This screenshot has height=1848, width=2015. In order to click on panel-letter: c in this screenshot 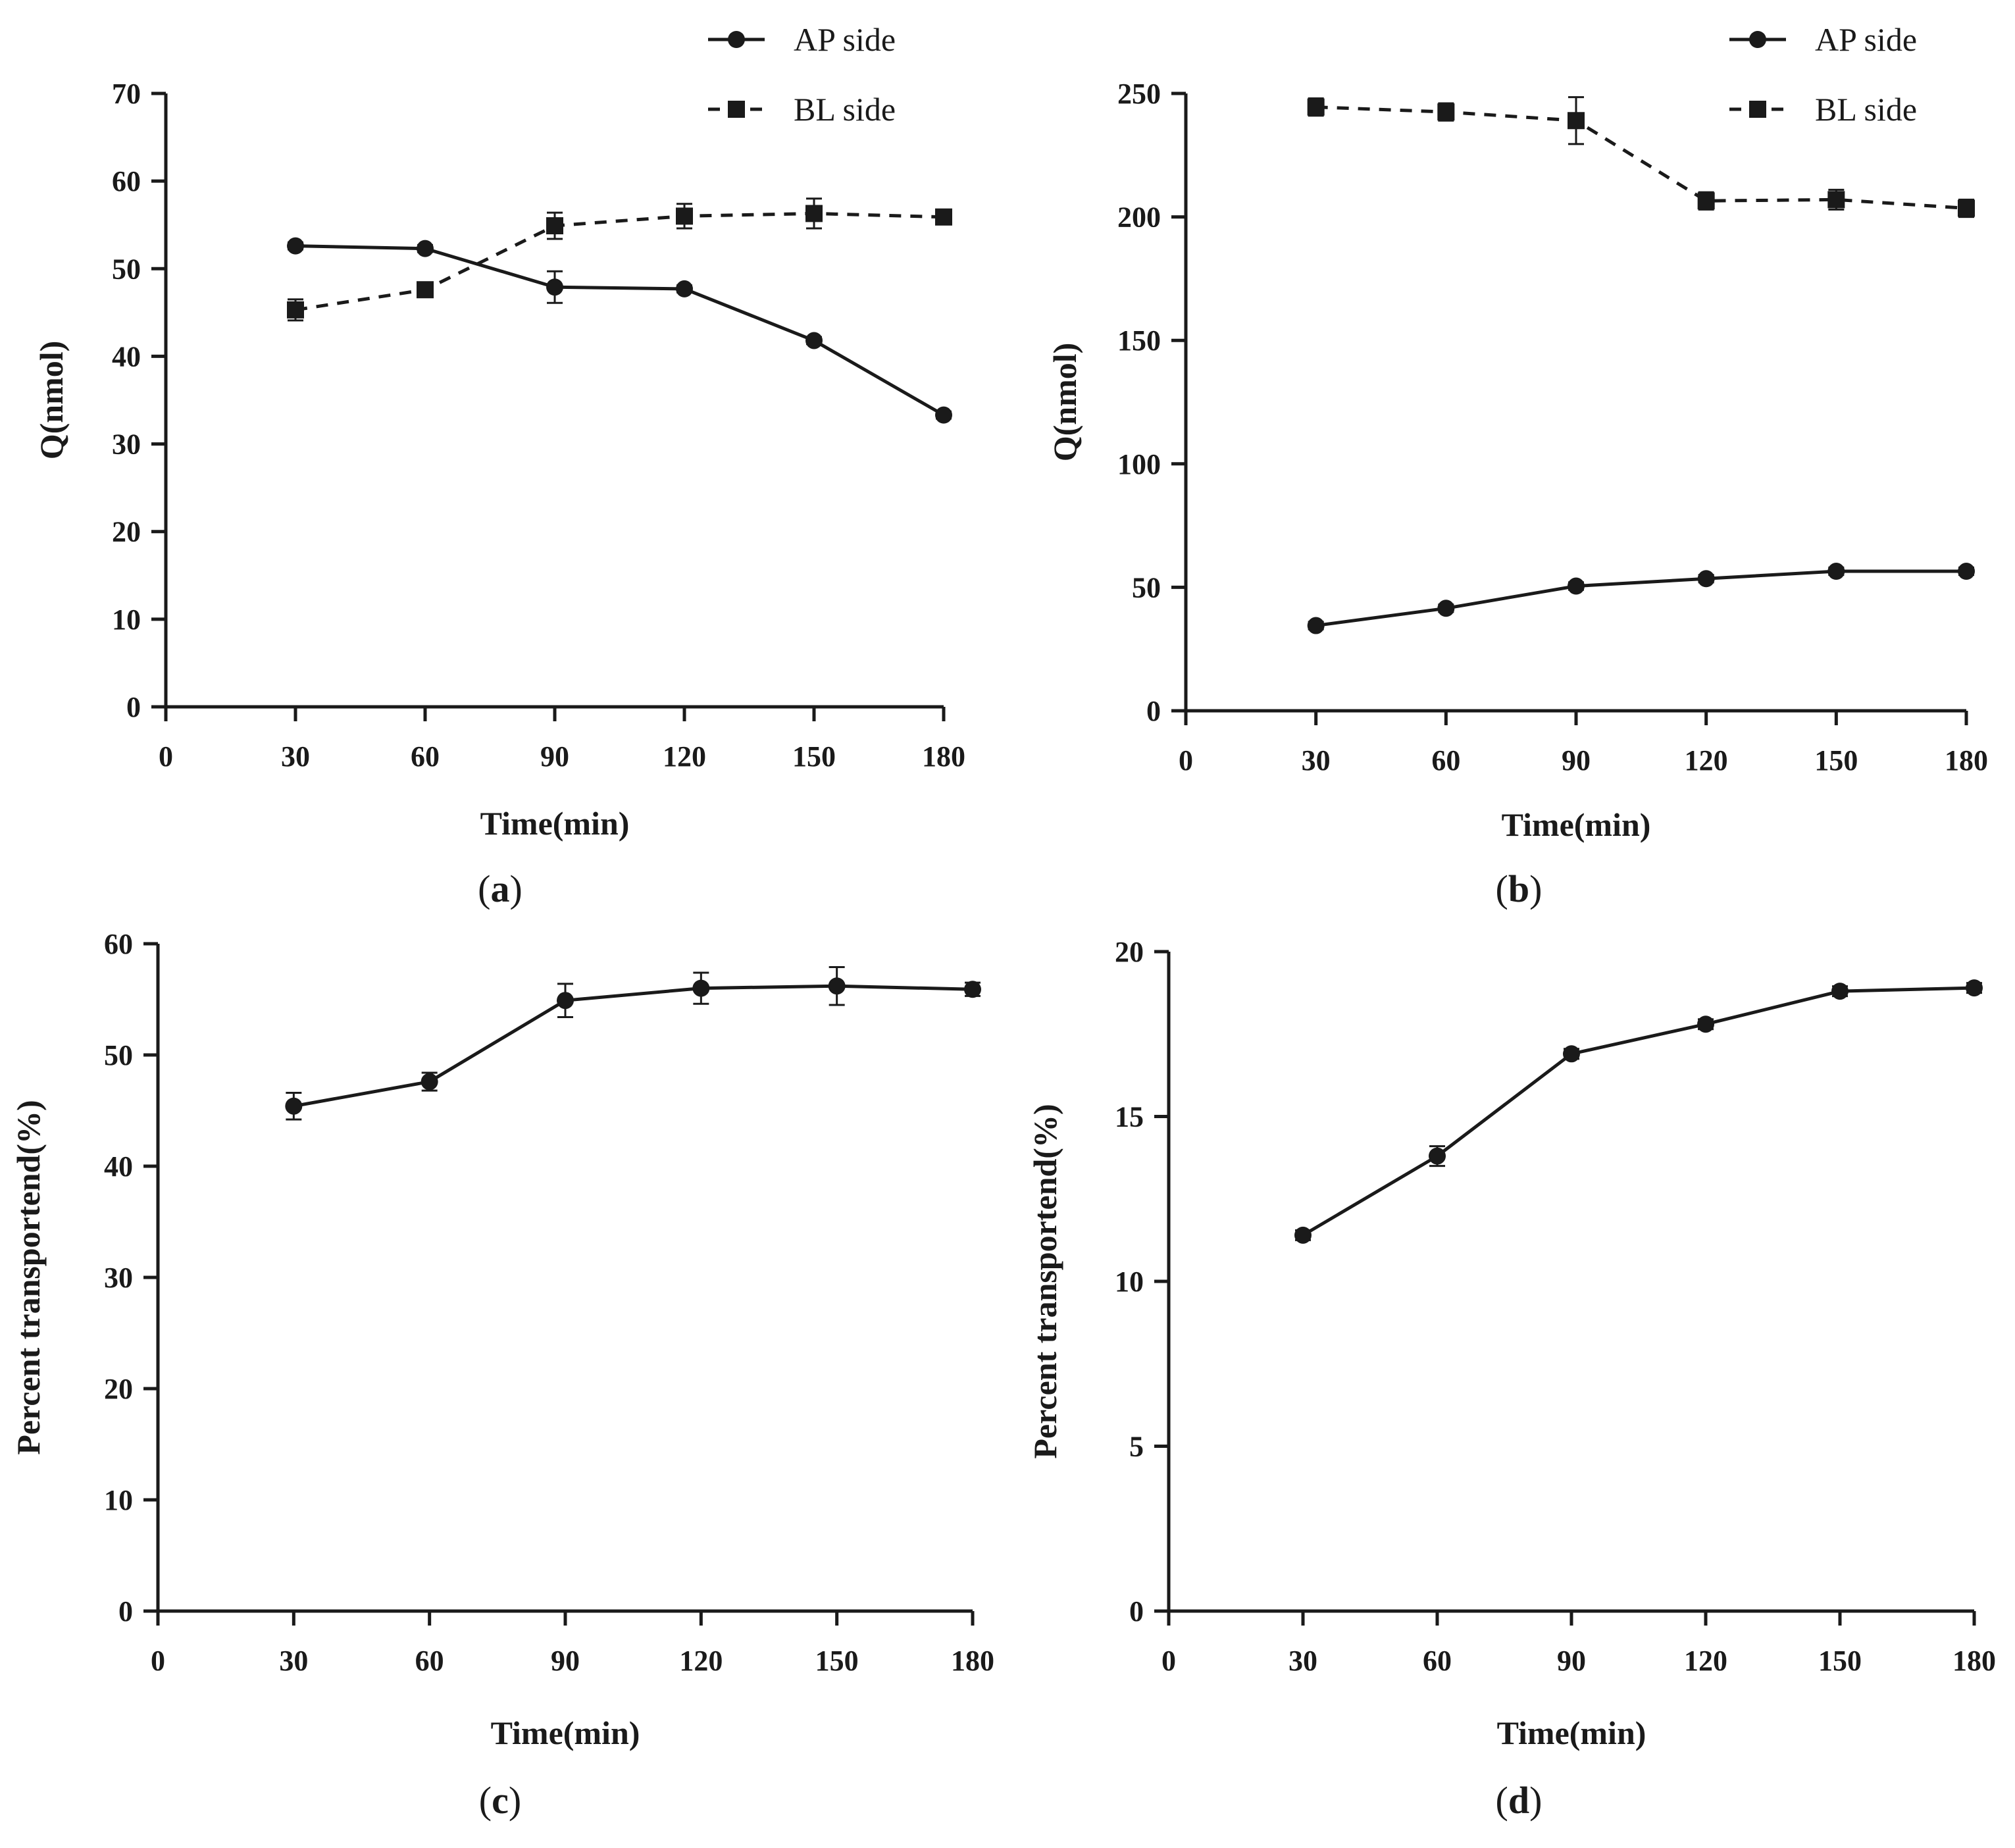, I will do `click(500, 1800)`.